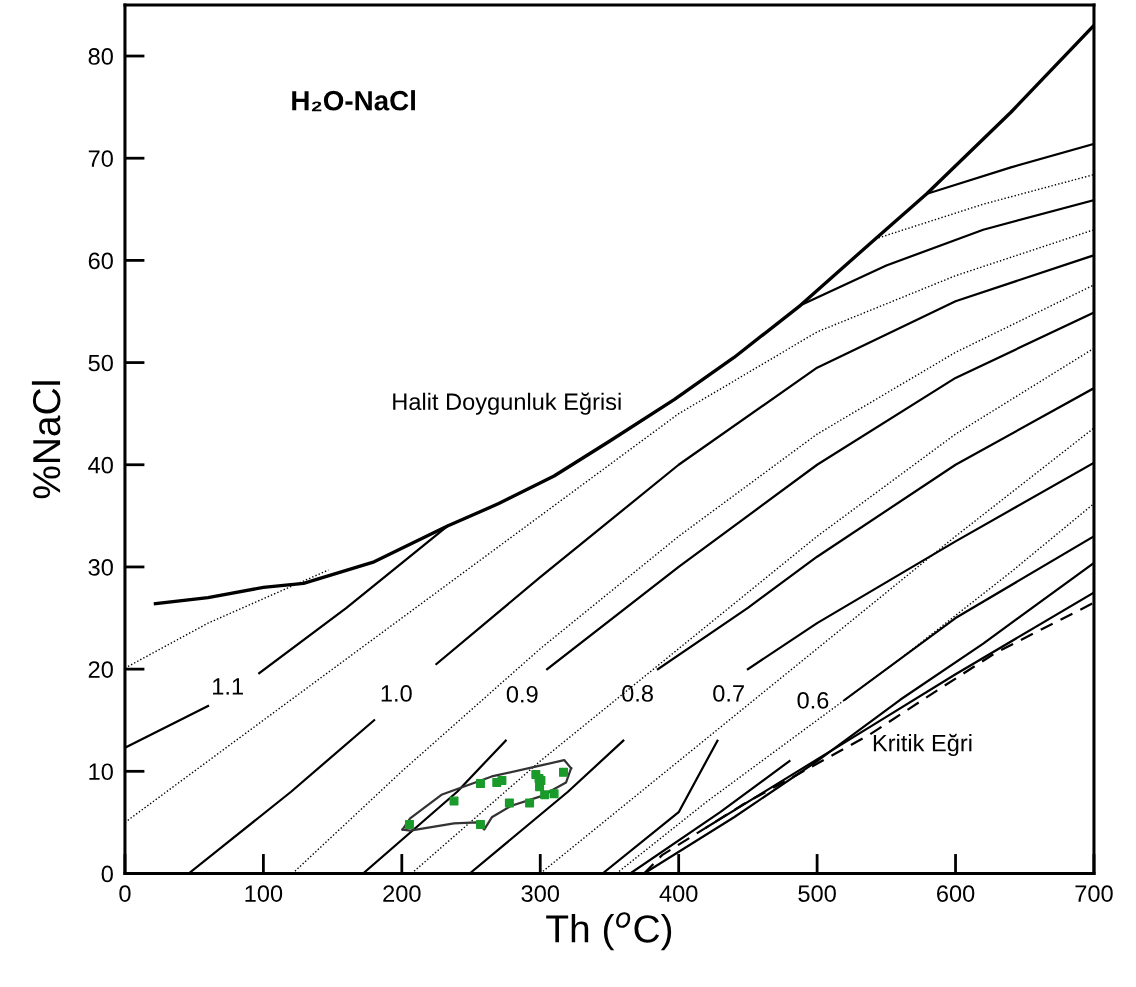 The height and width of the screenshot is (987, 1136). Describe the element at coordinates (637, 693) in the screenshot. I see `annotation: 0.8` at that location.